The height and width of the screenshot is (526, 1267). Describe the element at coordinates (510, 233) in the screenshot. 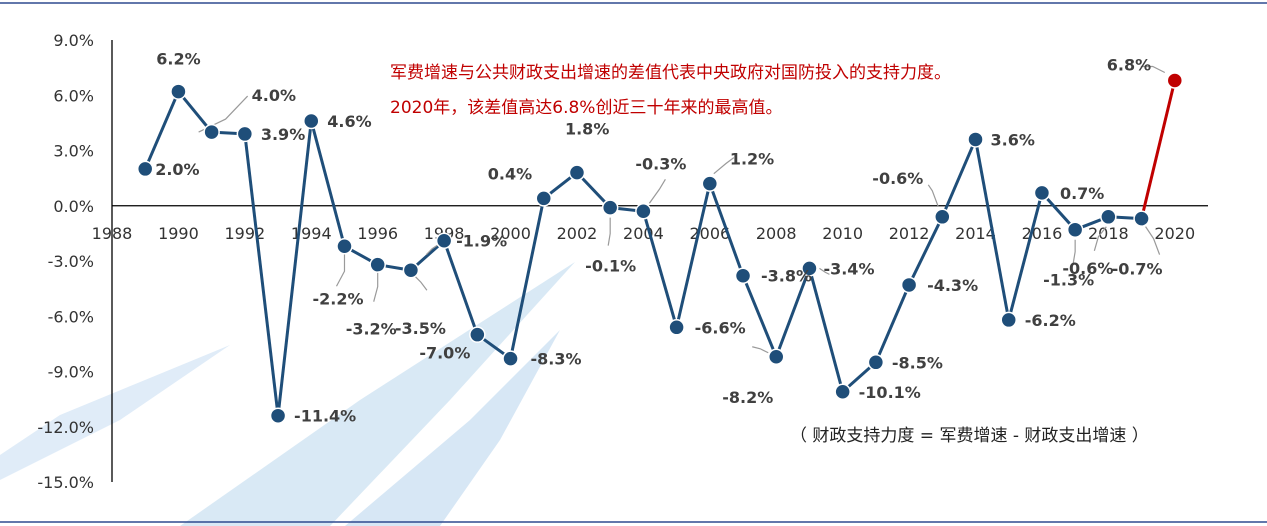

I see `x-tick-label: 2000` at that location.